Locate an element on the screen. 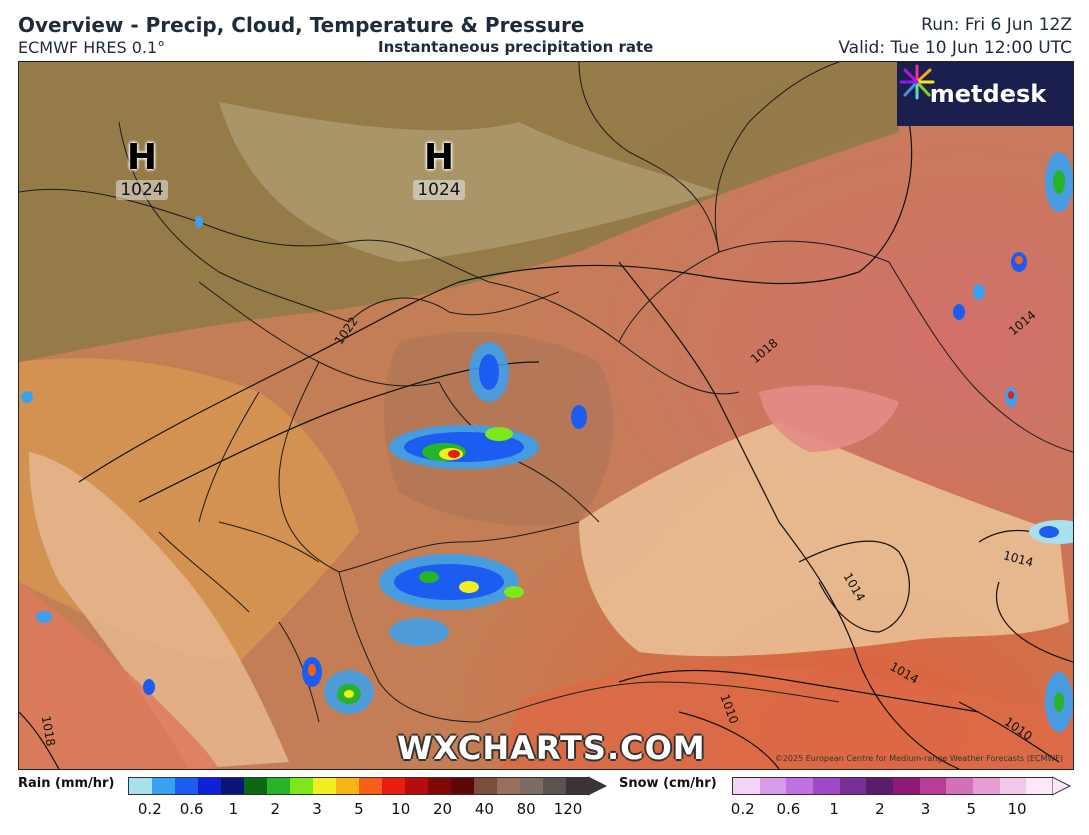 Image resolution: width=1089 pixels, height=835 pixels. rain-legend-tick: 20 is located at coordinates (442, 809).